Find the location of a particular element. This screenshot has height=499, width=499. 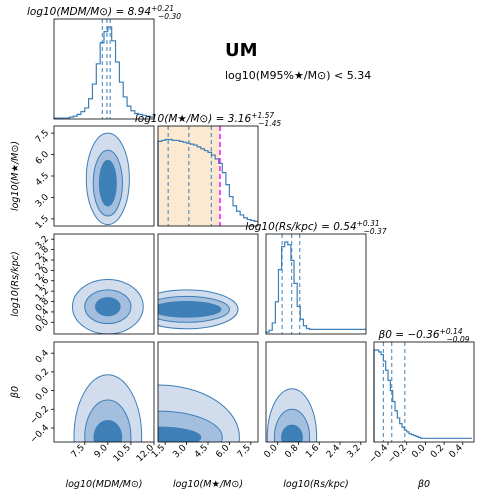

hist-step-mstar is located at coordinates (207, 182).